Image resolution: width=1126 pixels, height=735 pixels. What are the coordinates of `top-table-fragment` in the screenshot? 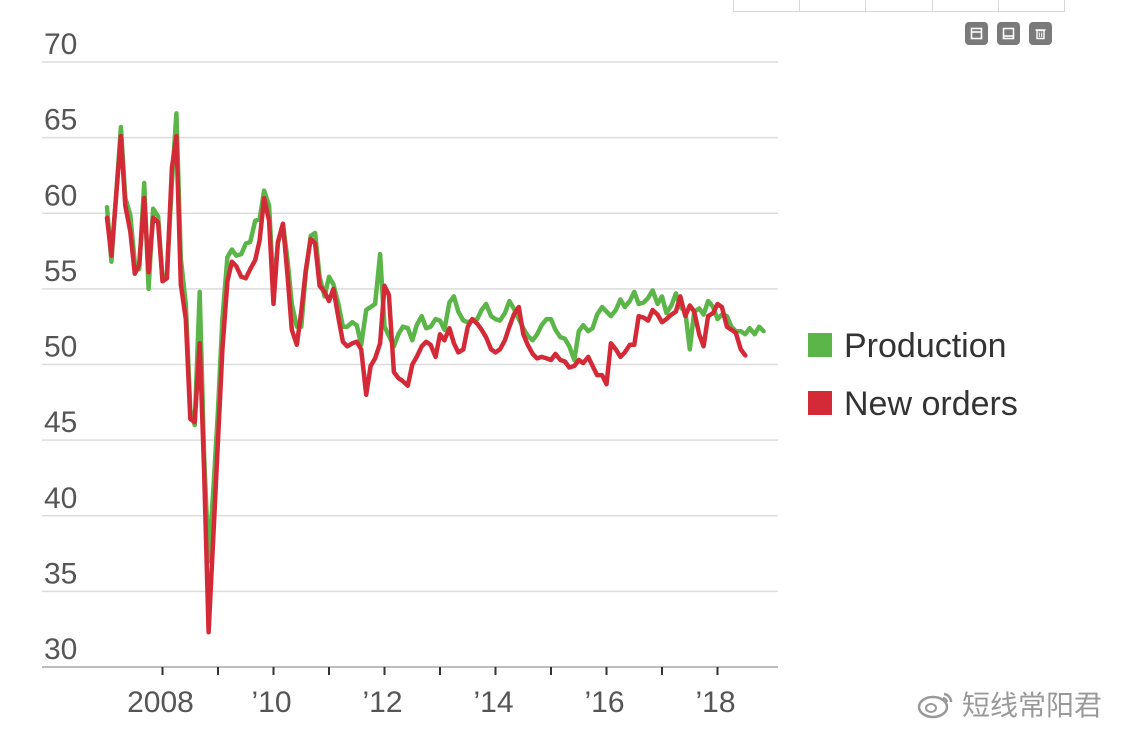 It's located at (899, 6).